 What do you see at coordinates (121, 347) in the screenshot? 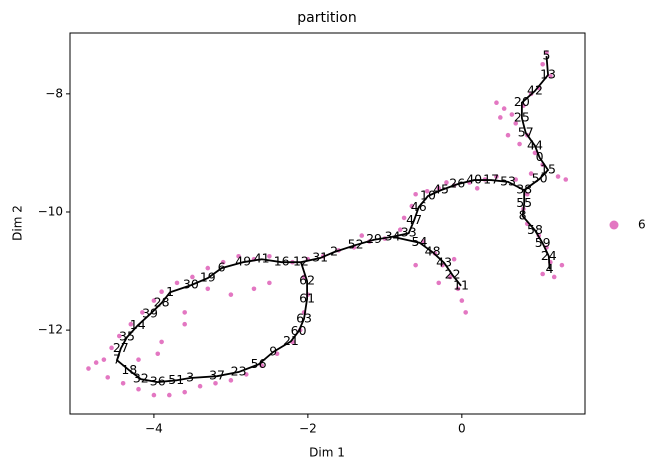
I see `node-label: 27` at bounding box center [121, 347].